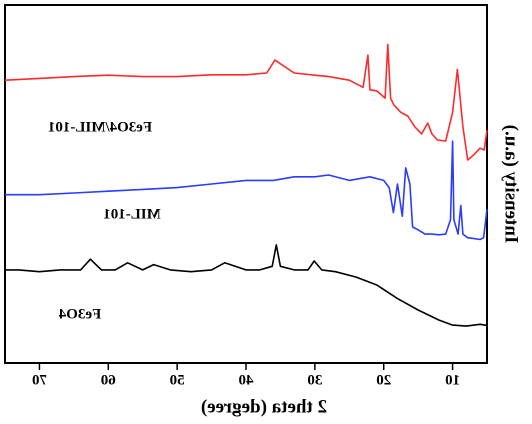  Describe the element at coordinates (264, 406) in the screenshot. I see `x-axis-title: 2 theta (degree)` at that location.